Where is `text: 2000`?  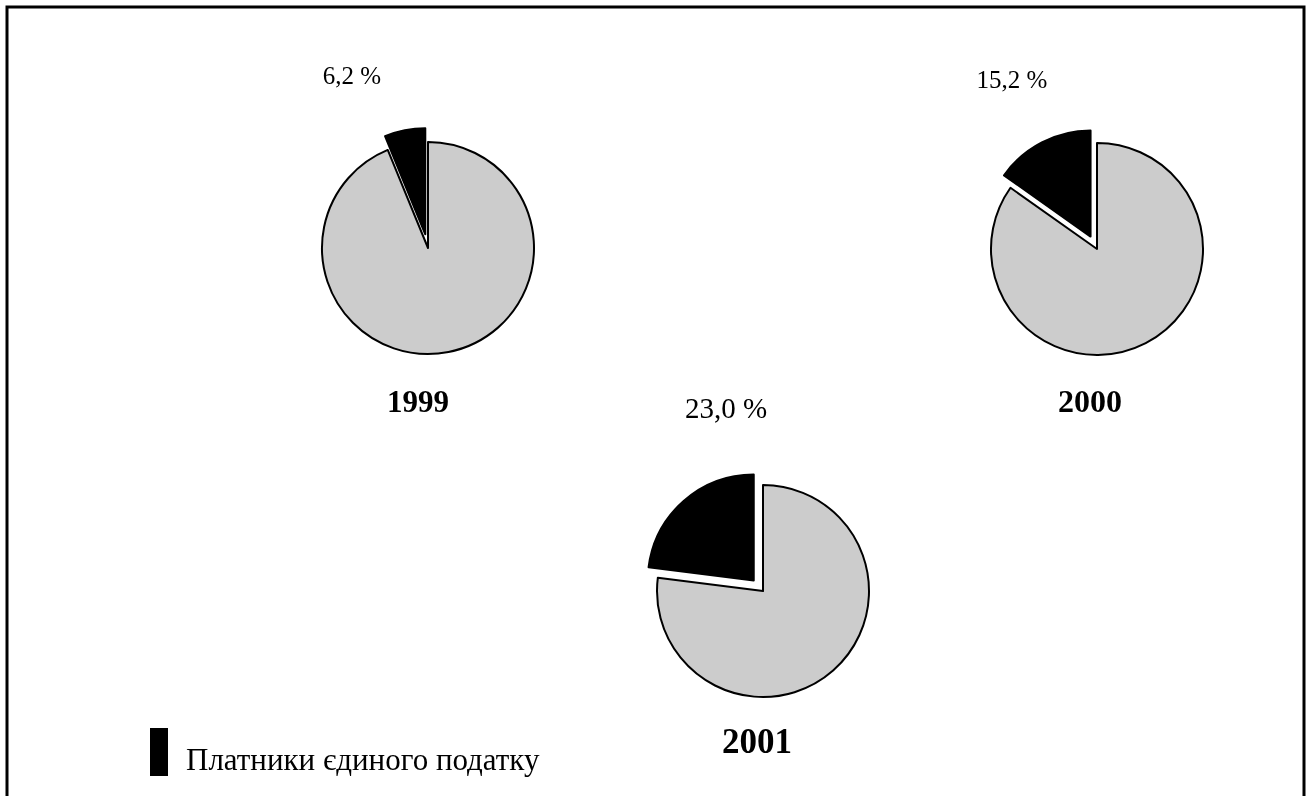 text: 2000 is located at coordinates (1090, 401).